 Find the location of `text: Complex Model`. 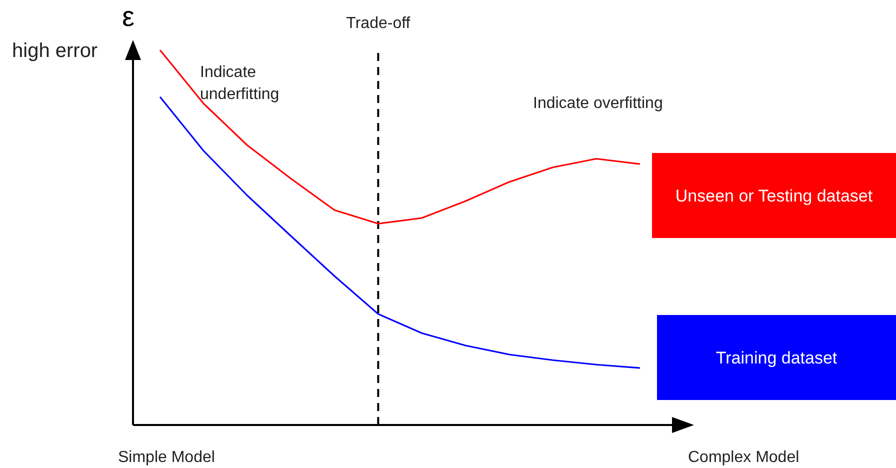

text: Complex Model is located at coordinates (744, 458).